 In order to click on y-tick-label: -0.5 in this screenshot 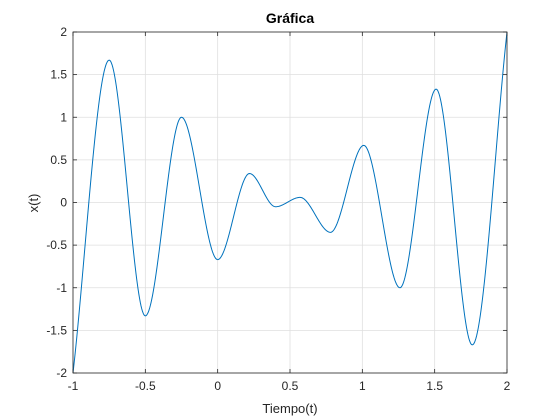, I will do `click(56, 245)`.